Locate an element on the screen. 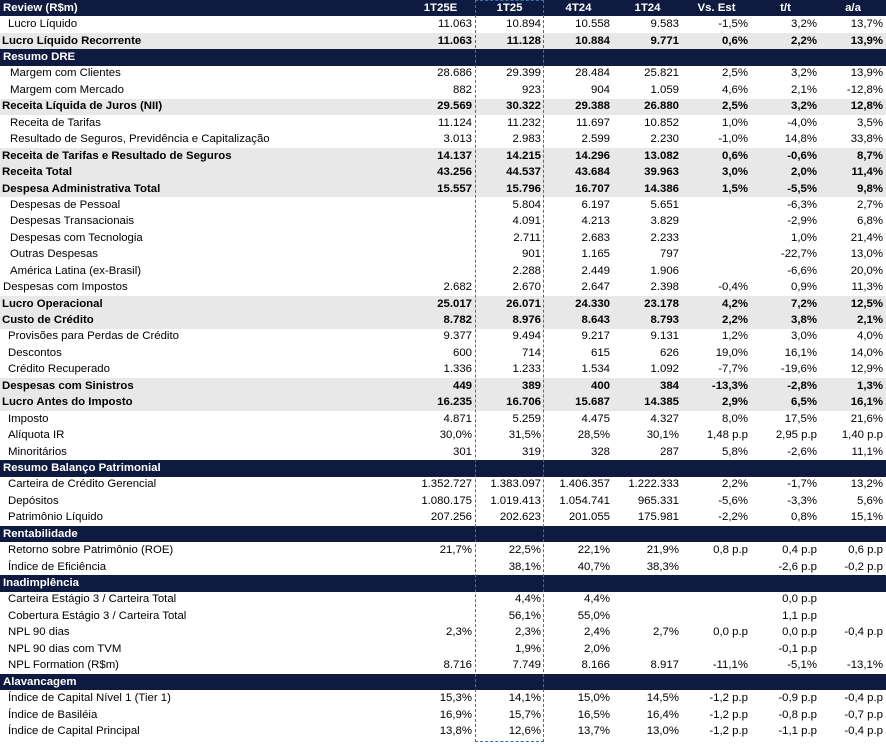  cell-value: 2.288 is located at coordinates (526, 270).